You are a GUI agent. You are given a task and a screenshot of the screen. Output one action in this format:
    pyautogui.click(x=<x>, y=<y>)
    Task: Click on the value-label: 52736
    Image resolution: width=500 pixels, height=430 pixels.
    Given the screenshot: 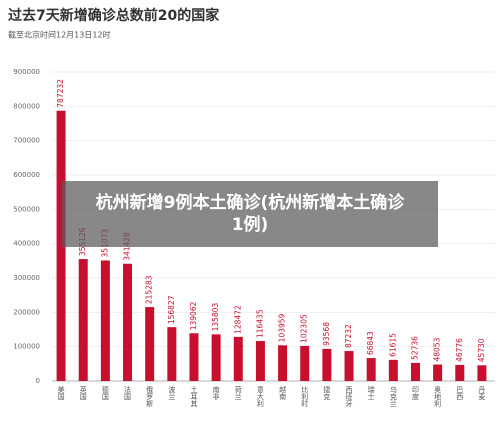 What is the action you would take?
    pyautogui.click(x=414, y=348)
    